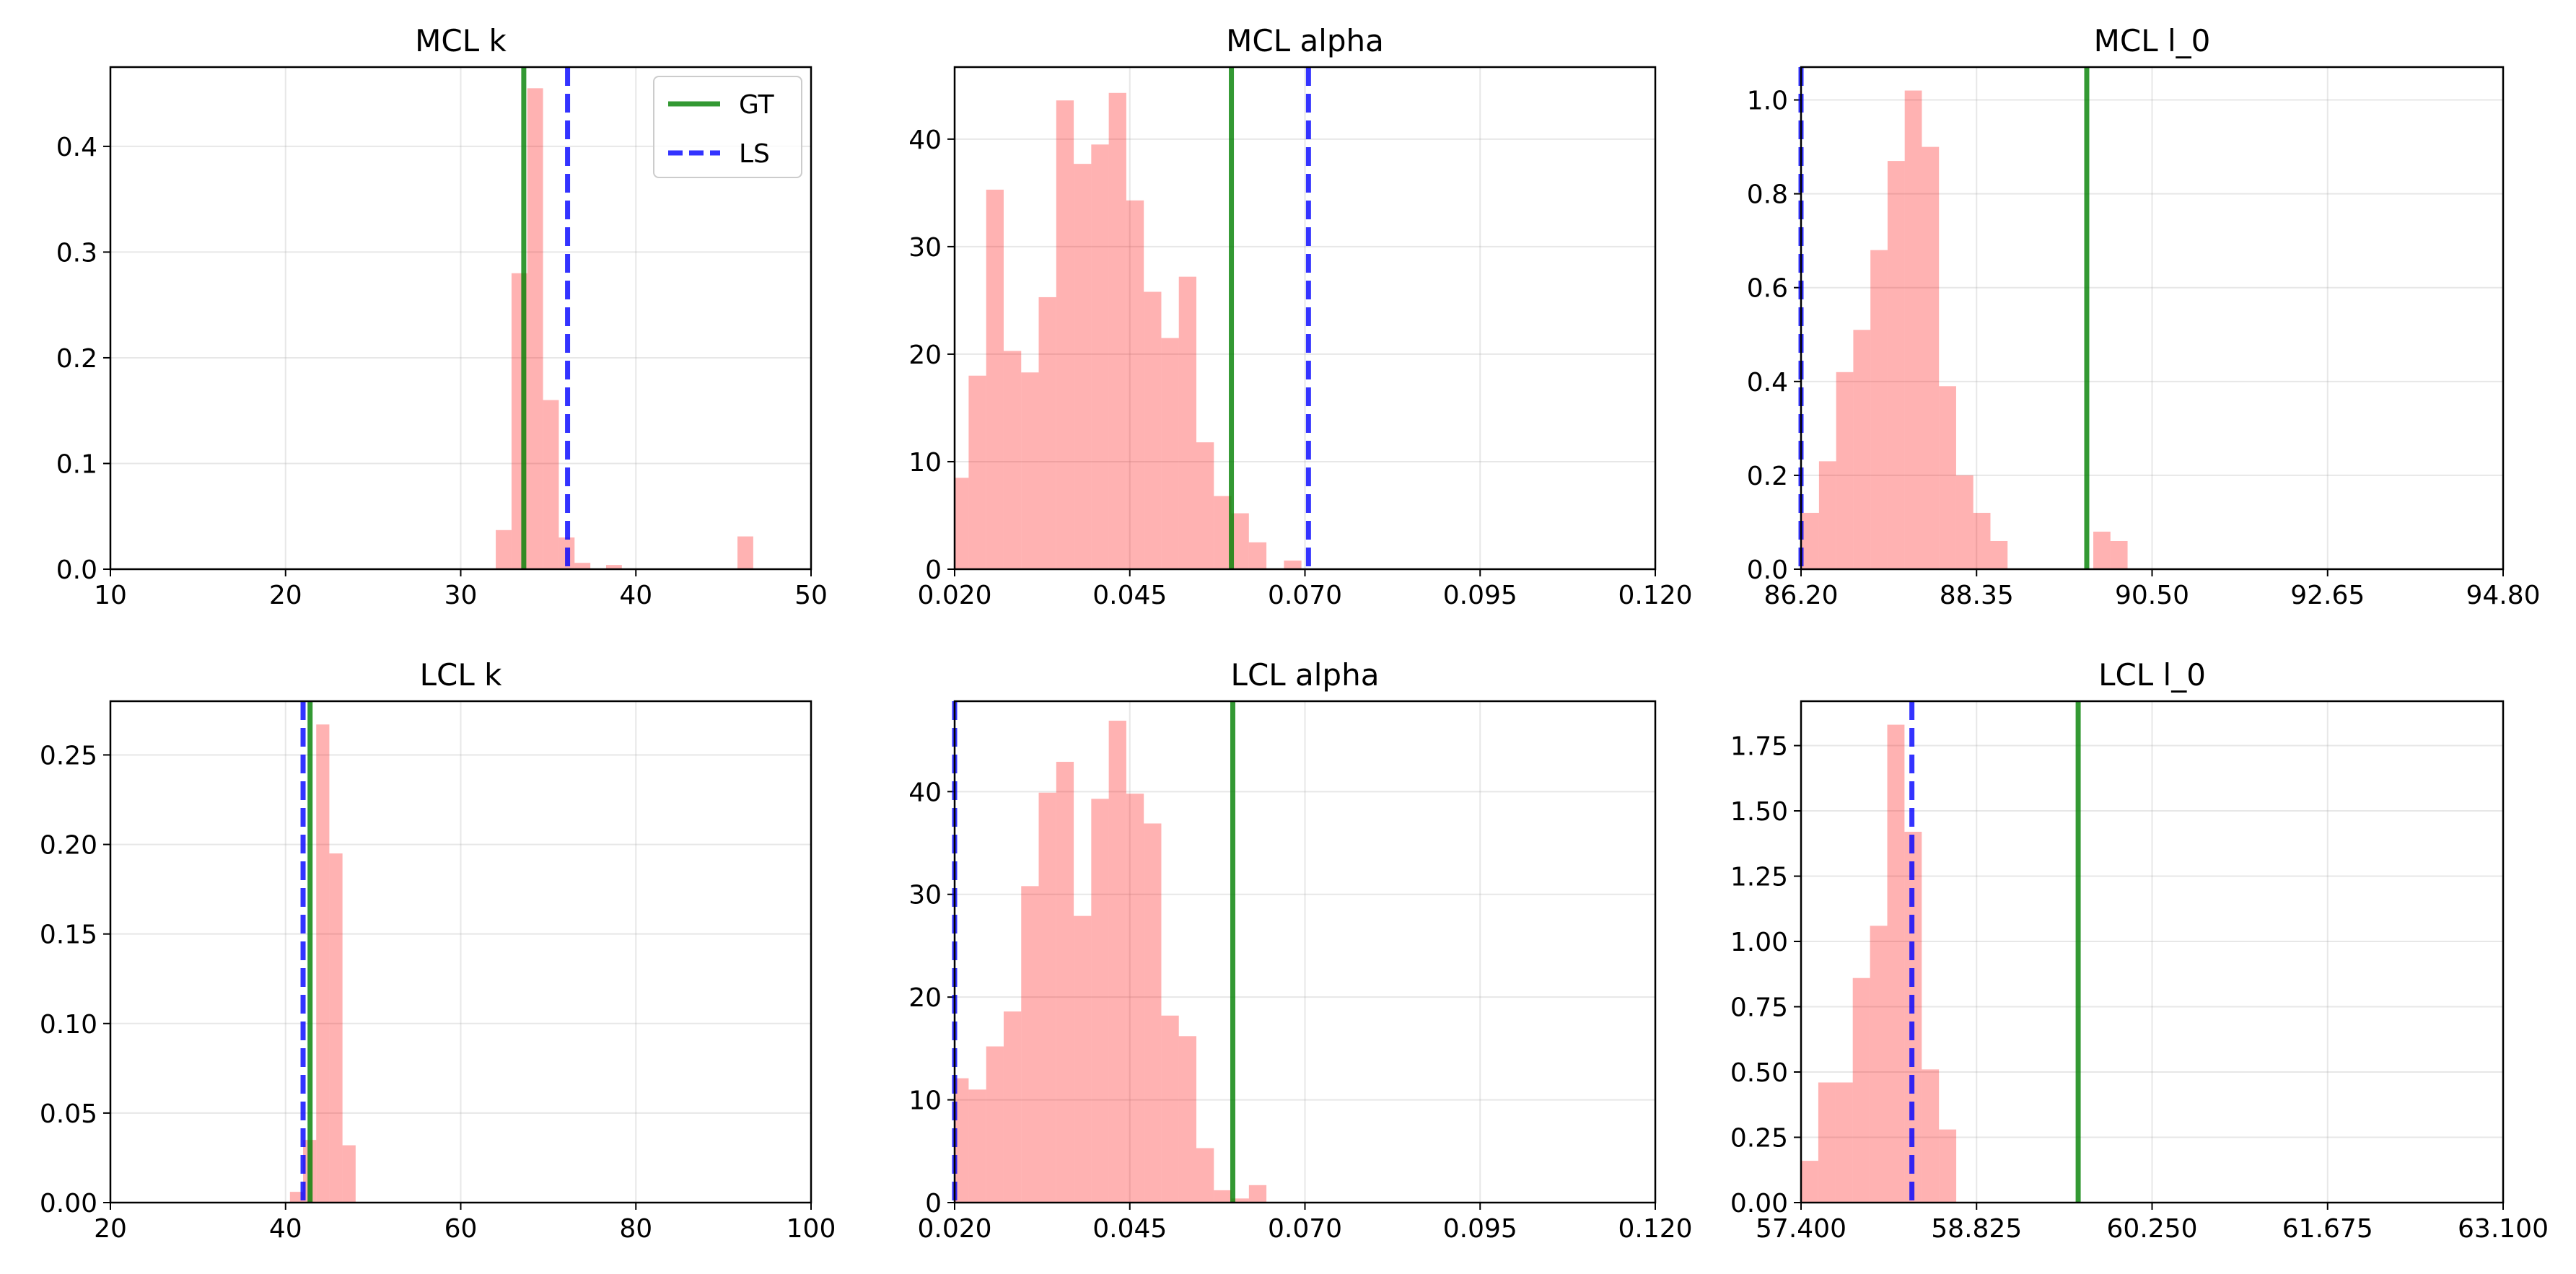 The image size is (2576, 1274). What do you see at coordinates (635, 1229) in the screenshot?
I see `x-tick-label: 80` at bounding box center [635, 1229].